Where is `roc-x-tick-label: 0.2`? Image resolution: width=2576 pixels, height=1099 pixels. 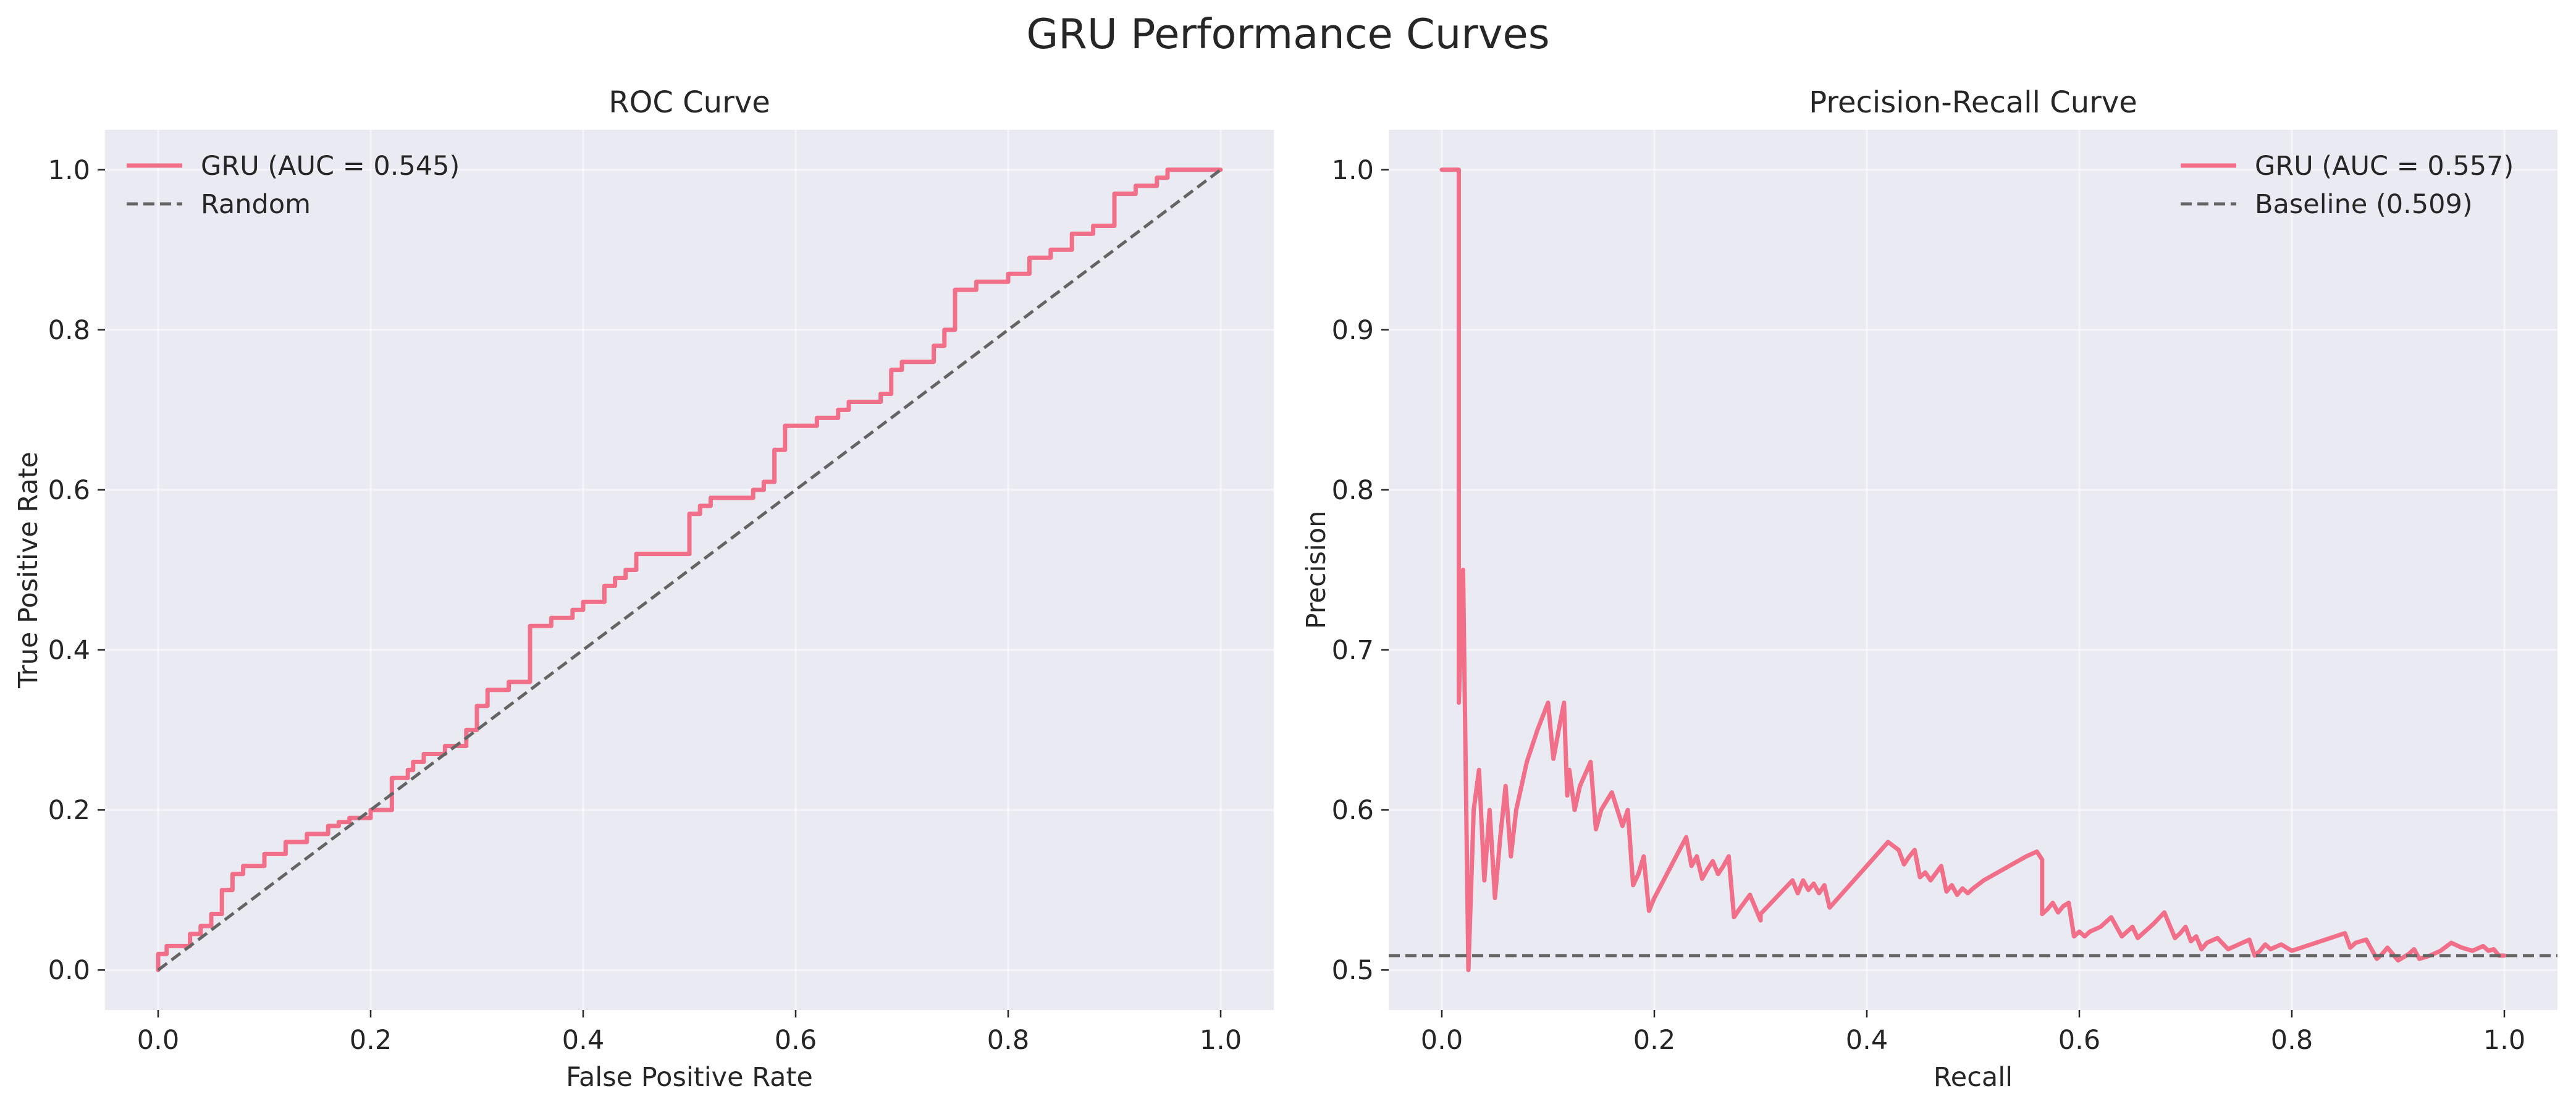
roc-x-tick-label: 0.2 is located at coordinates (371, 1040).